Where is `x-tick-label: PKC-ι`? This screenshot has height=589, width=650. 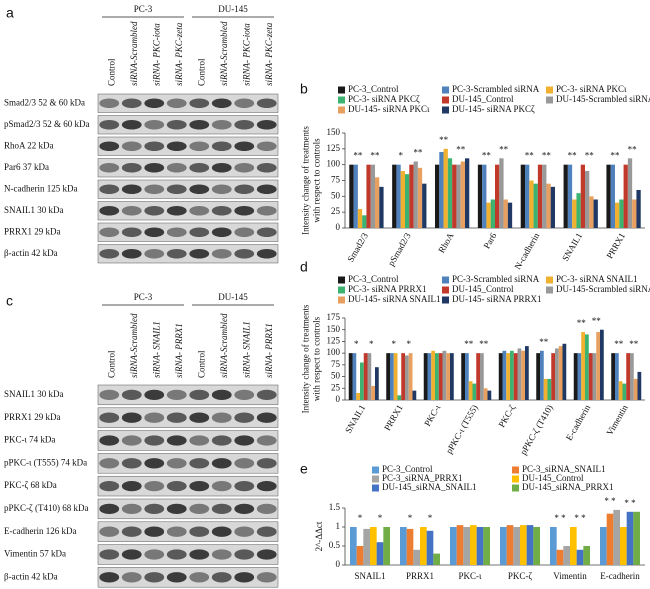
x-tick-label: PKC-ι is located at coordinates (471, 576).